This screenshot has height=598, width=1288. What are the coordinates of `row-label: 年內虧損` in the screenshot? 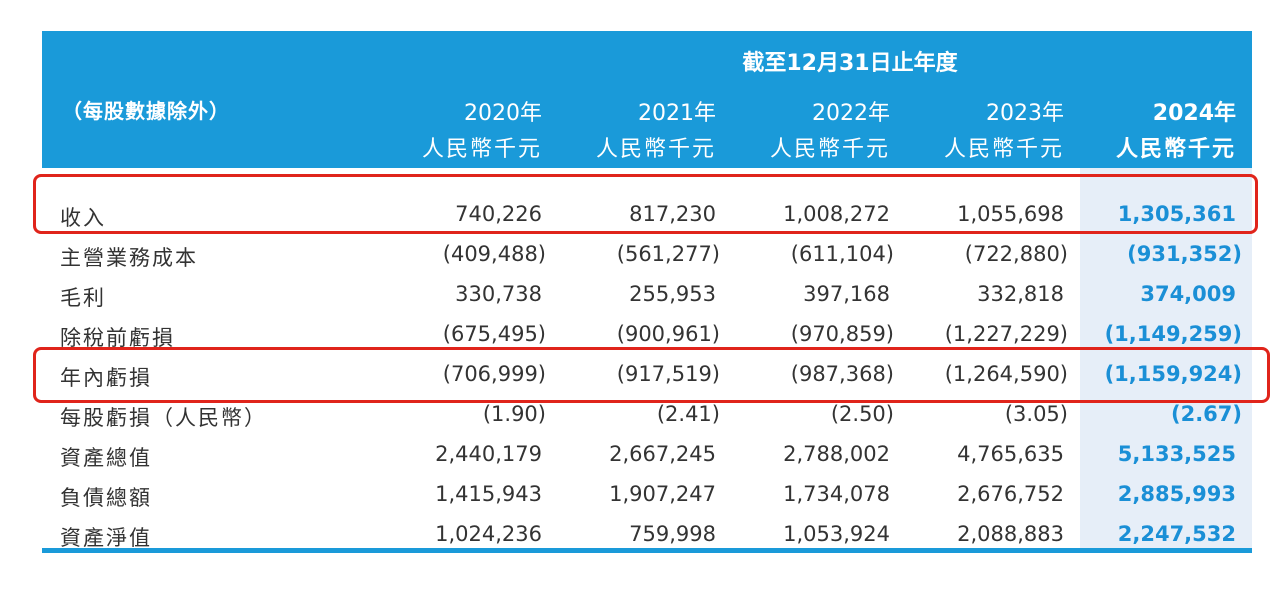 It's located at (106, 378).